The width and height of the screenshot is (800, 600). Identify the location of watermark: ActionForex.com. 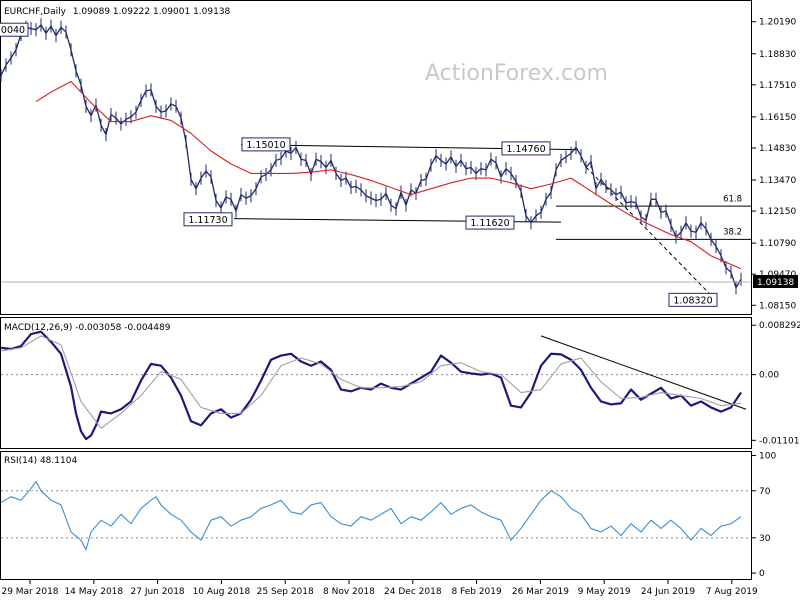
(516, 73).